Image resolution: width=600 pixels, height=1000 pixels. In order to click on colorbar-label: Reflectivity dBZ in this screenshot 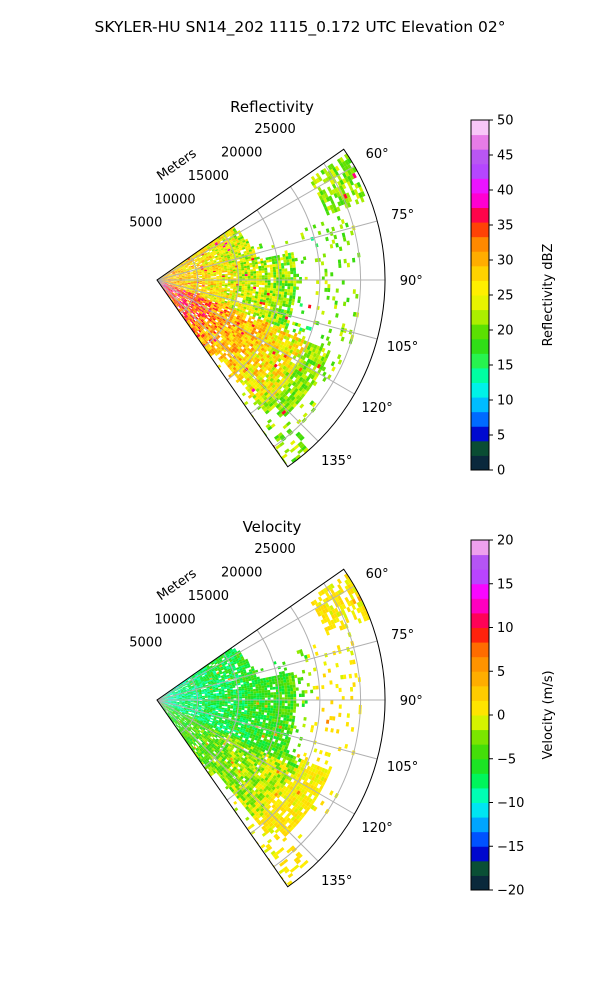, I will do `click(548, 295)`.